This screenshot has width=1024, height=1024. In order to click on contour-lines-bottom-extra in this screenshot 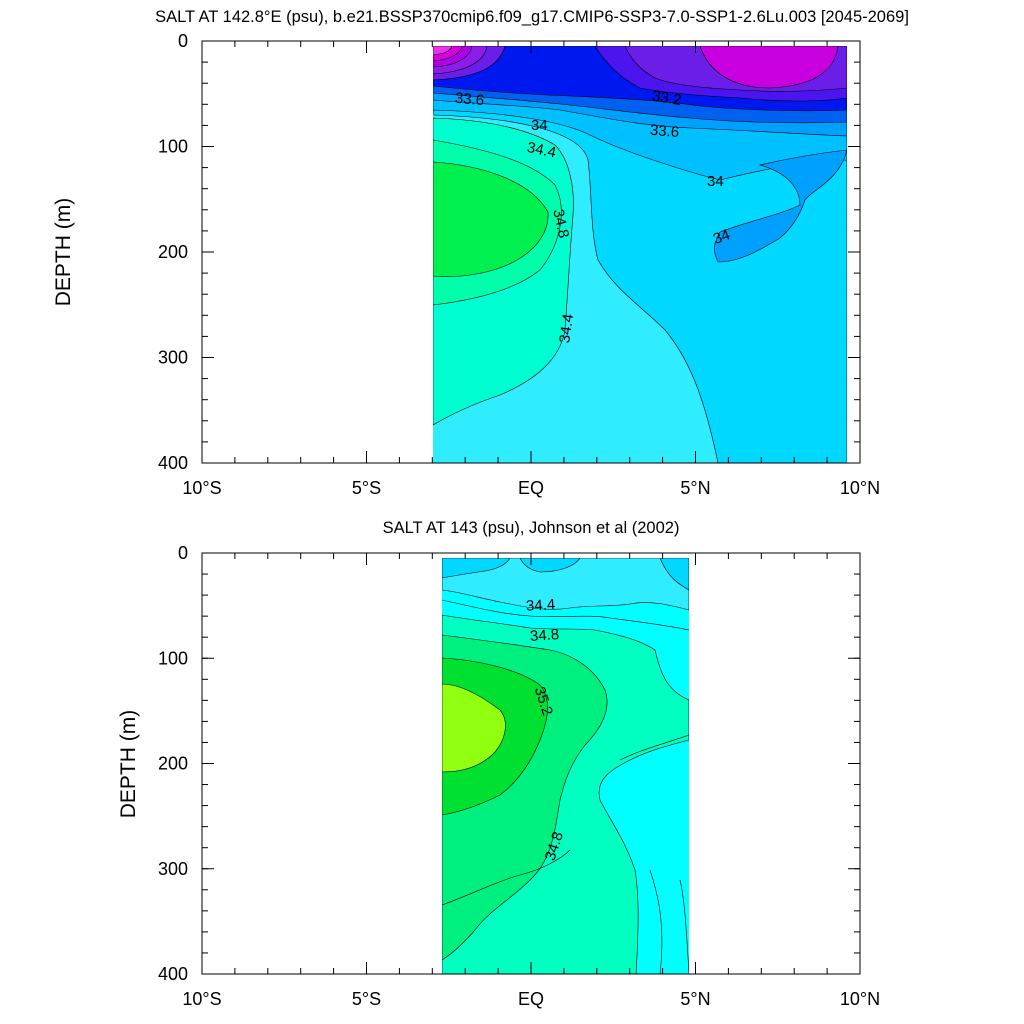, I will do `click(565, 786)`.